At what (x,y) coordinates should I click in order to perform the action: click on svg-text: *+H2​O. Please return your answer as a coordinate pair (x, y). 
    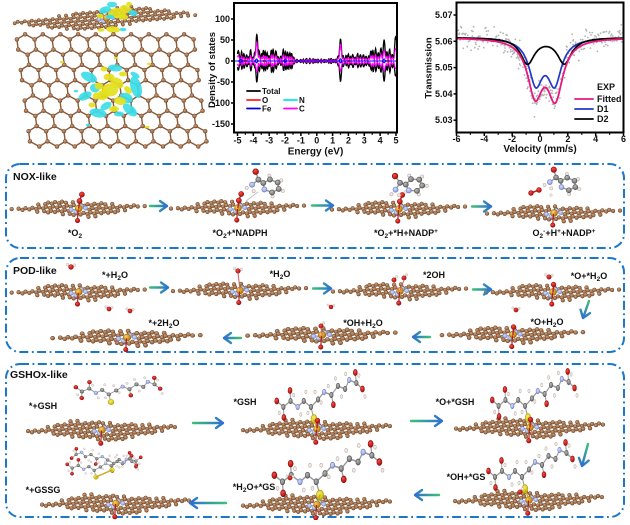
    Looking at the image, I should click on (115, 276).